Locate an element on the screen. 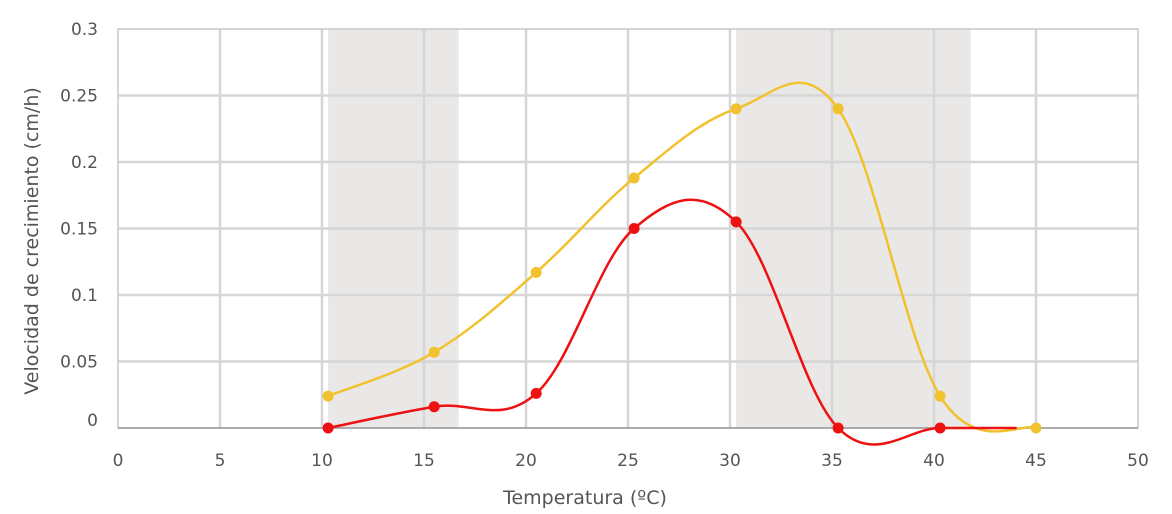 This screenshot has height=514, width=1172. y-axis-title: Velocidad de crecimiento (cm/h) is located at coordinates (32, 241).